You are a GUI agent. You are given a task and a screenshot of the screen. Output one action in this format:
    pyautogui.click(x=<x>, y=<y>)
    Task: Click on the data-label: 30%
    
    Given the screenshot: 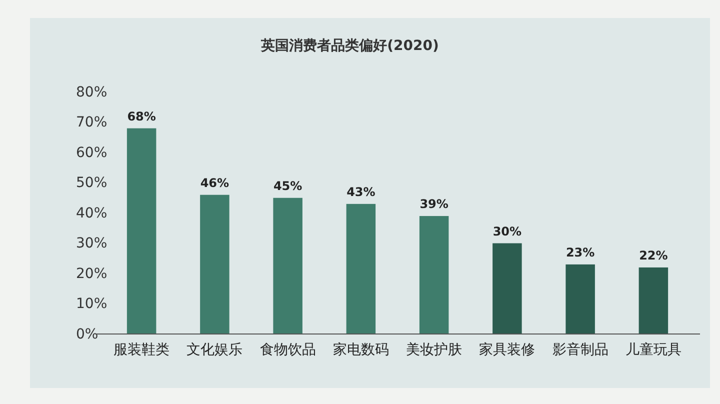 What is the action you would take?
    pyautogui.click(x=507, y=231)
    